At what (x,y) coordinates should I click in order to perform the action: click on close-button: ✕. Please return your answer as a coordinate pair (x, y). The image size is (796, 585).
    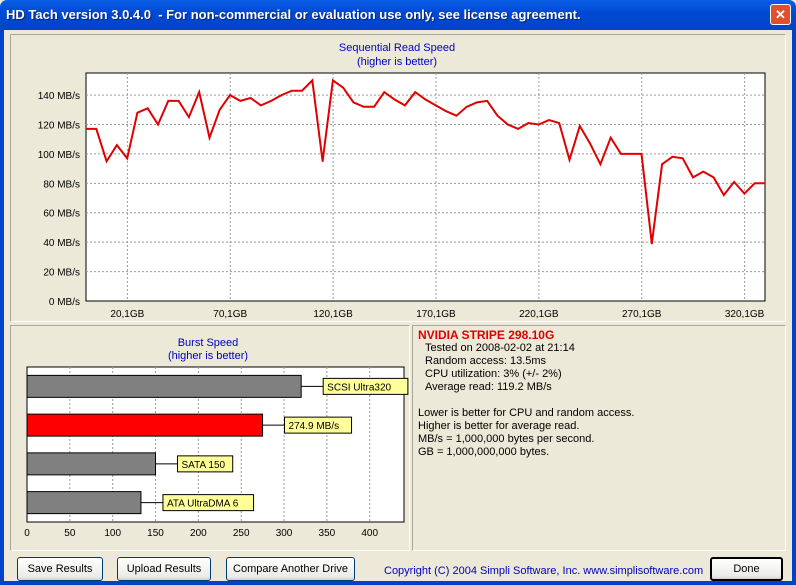
    Looking at the image, I should click on (780, 14).